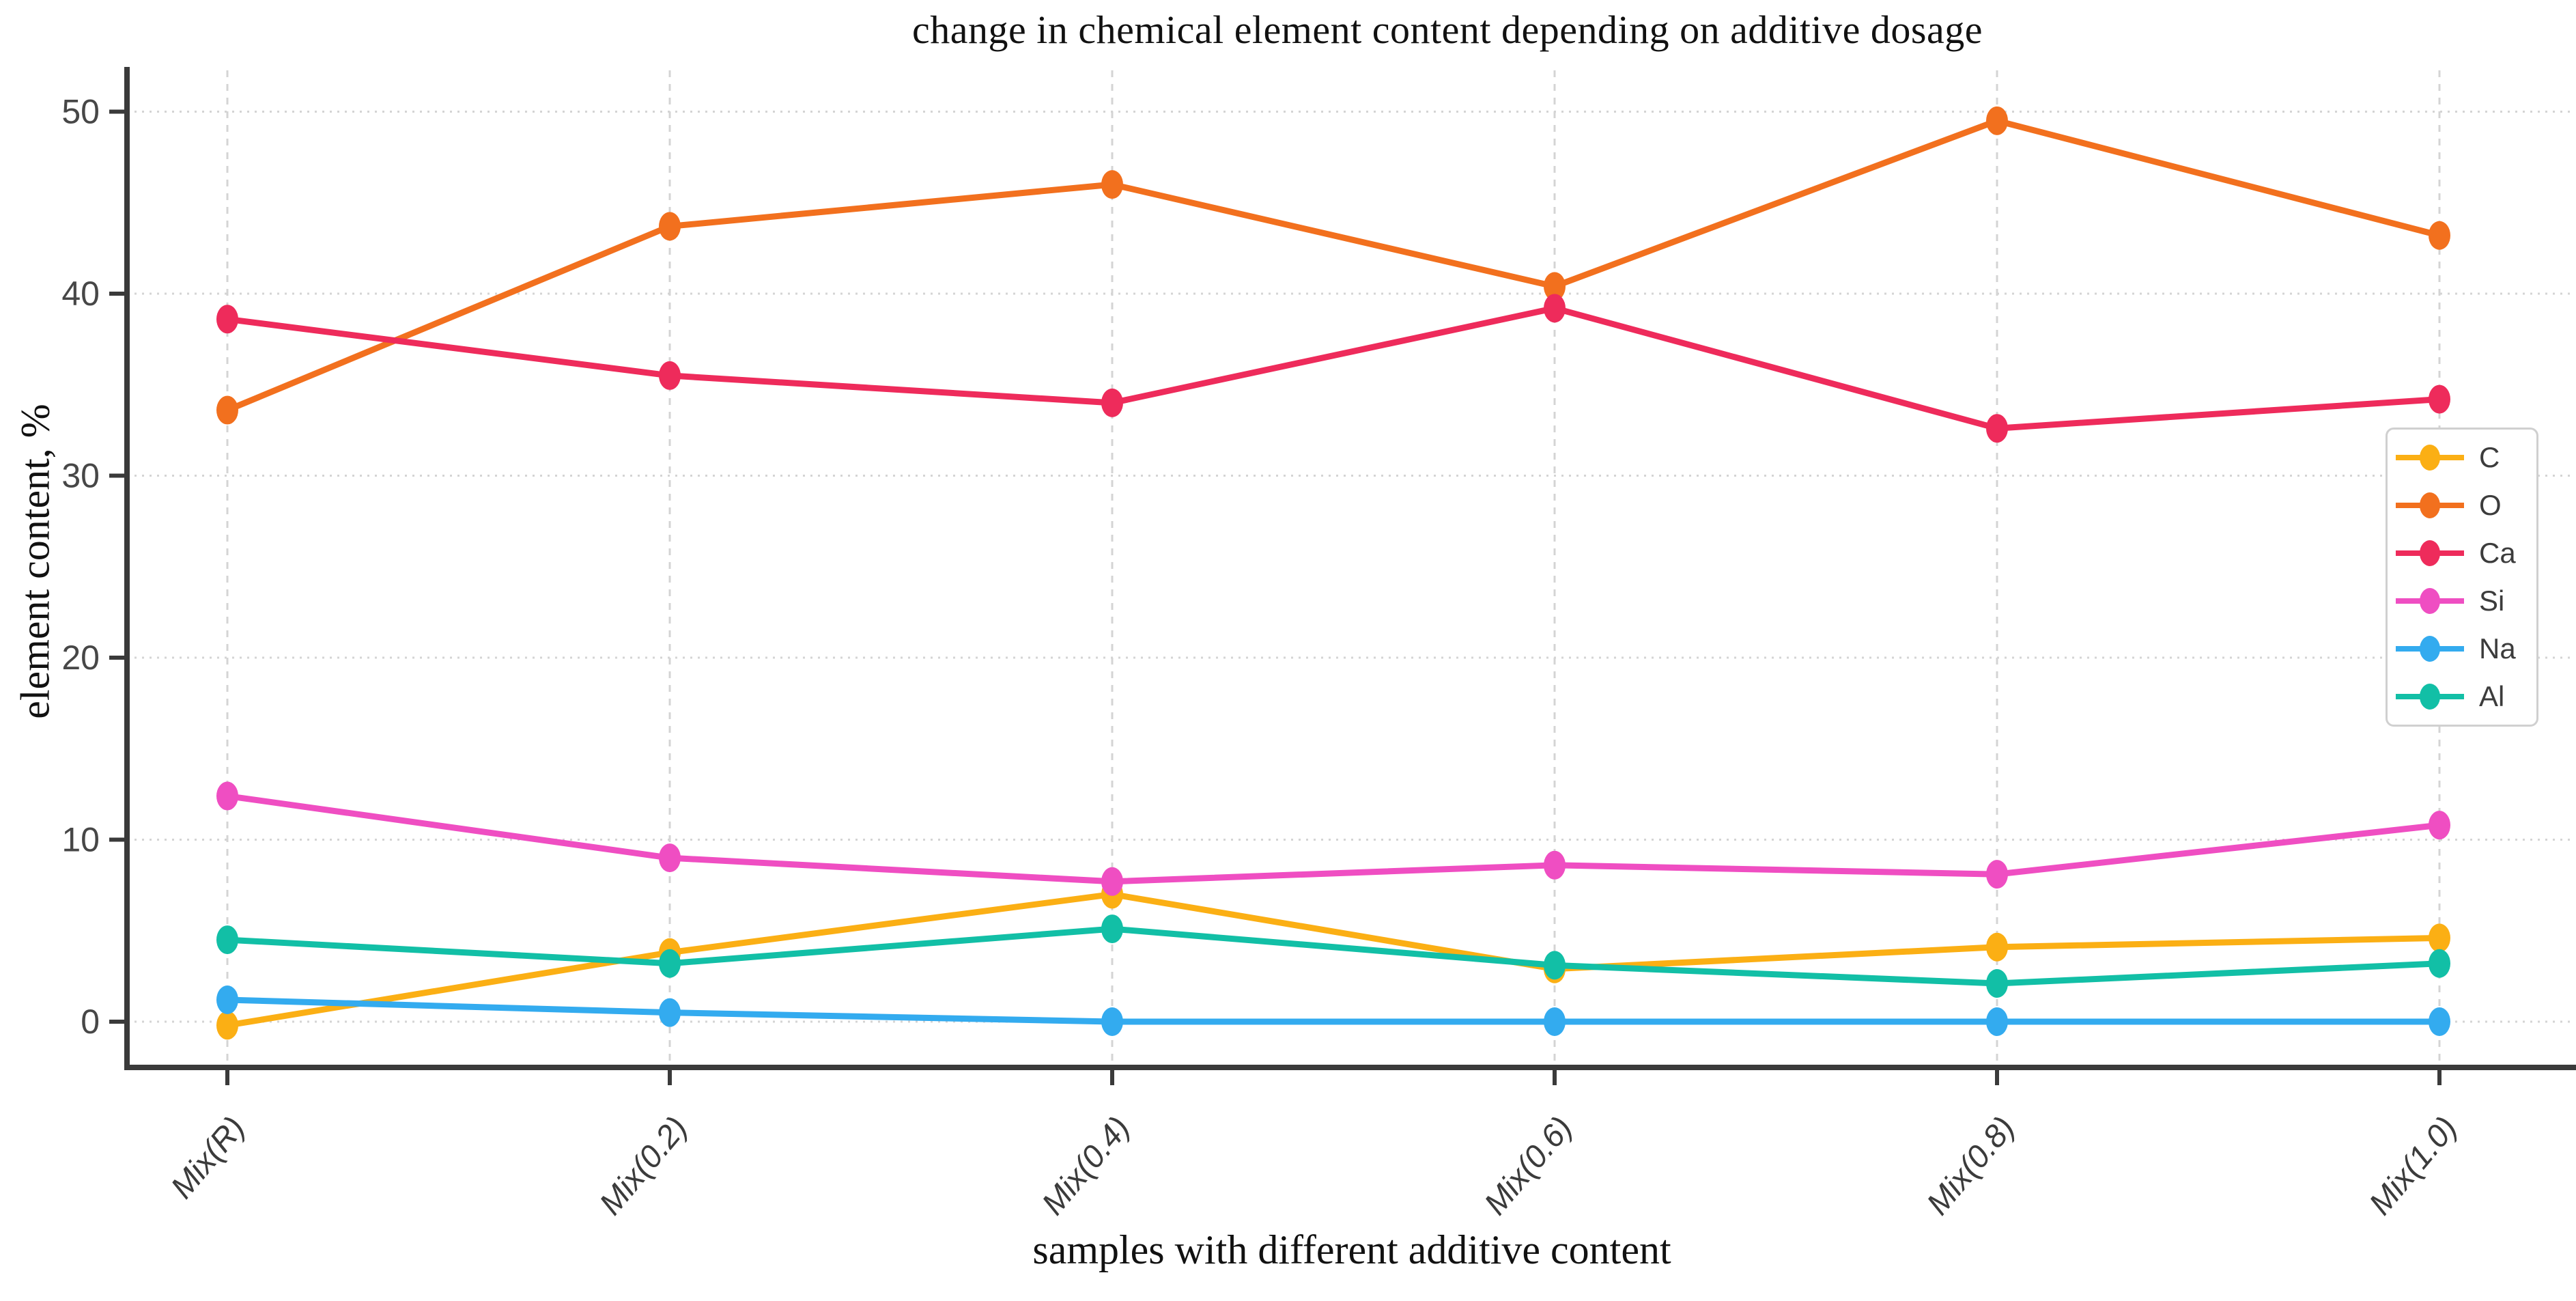 Image resolution: width=2576 pixels, height=1301 pixels. What do you see at coordinates (1555, 286) in the screenshot?
I see `data-point-O-Mix(0.6)` at bounding box center [1555, 286].